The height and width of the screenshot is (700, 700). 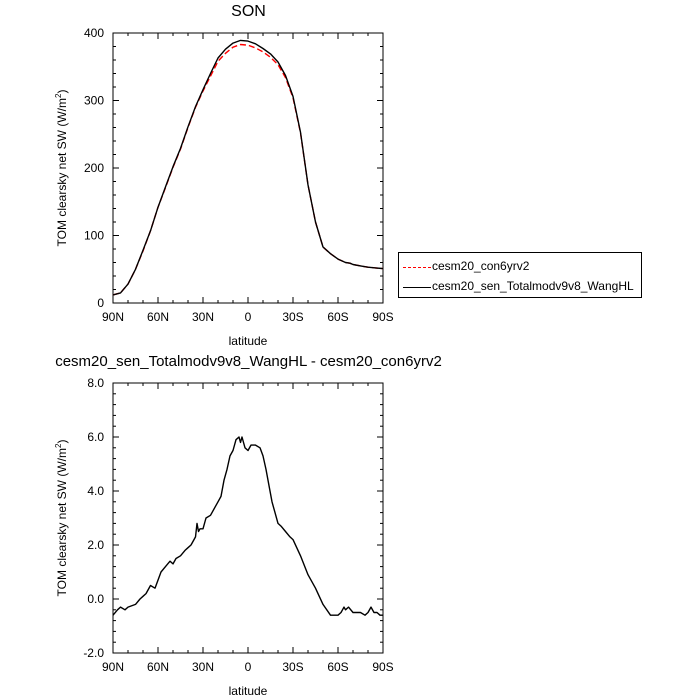 I want to click on legend-swatch-dashed-red, so click(x=417, y=267).